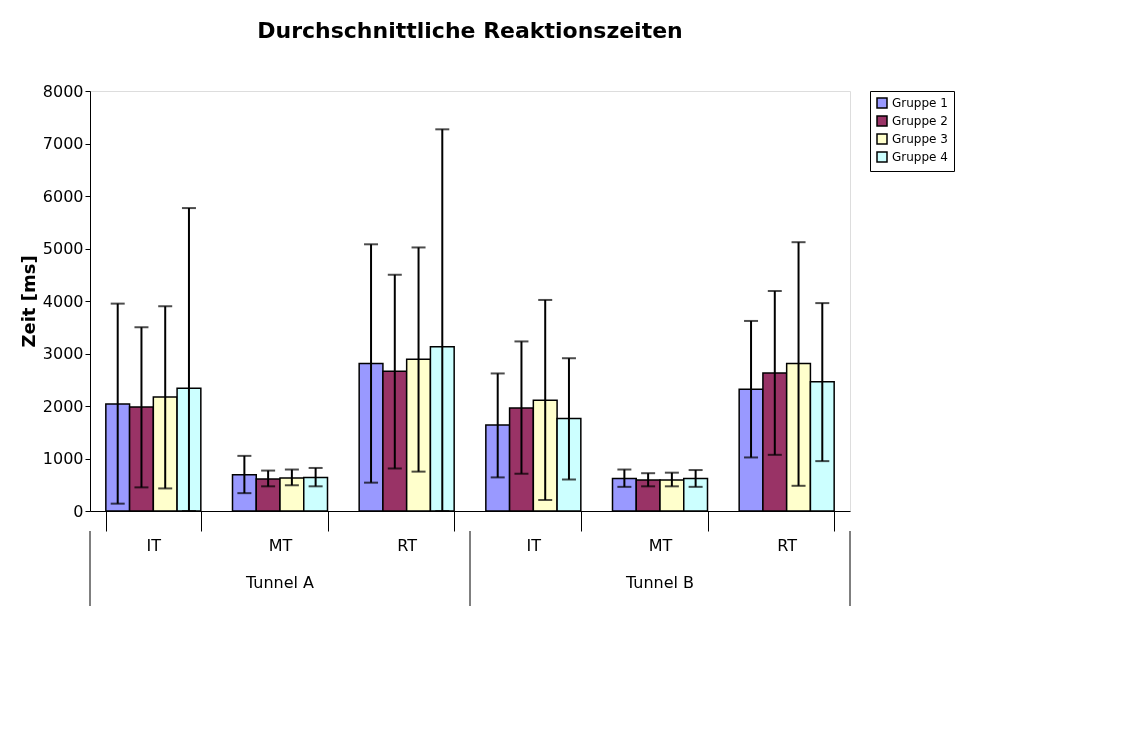  What do you see at coordinates (63, 91) in the screenshot?
I see `y-tick-label: 8000` at bounding box center [63, 91].